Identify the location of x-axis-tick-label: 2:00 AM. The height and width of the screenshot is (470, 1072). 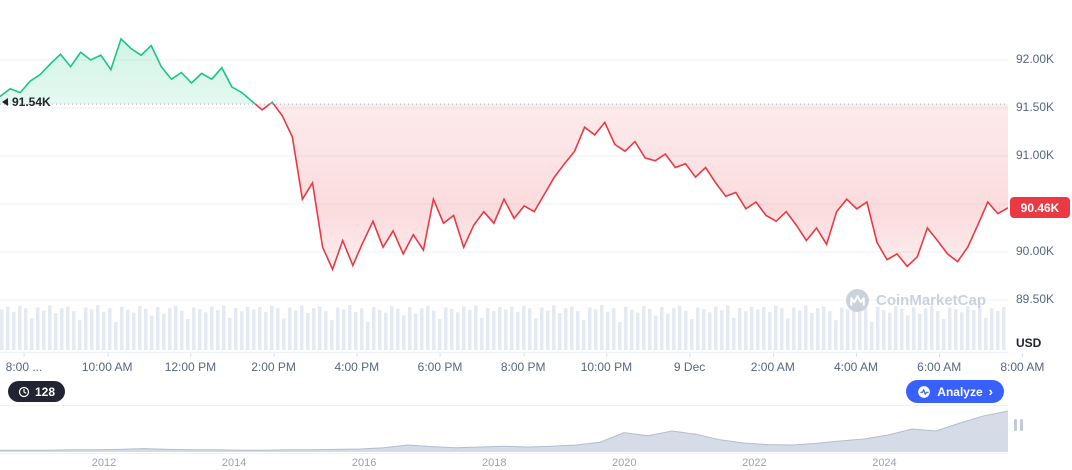
(772, 363).